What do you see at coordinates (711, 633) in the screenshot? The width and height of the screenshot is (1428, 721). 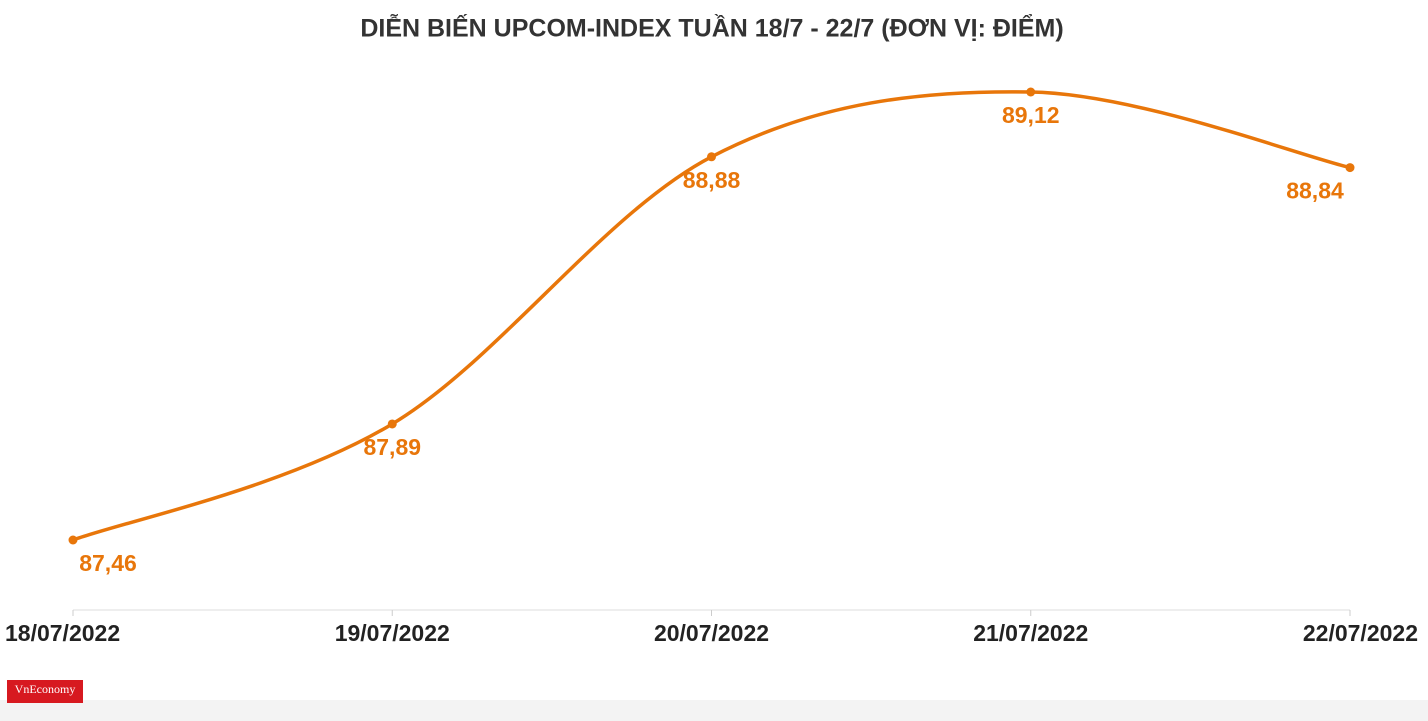 I see `x-tick-label: 20/07/2022` at bounding box center [711, 633].